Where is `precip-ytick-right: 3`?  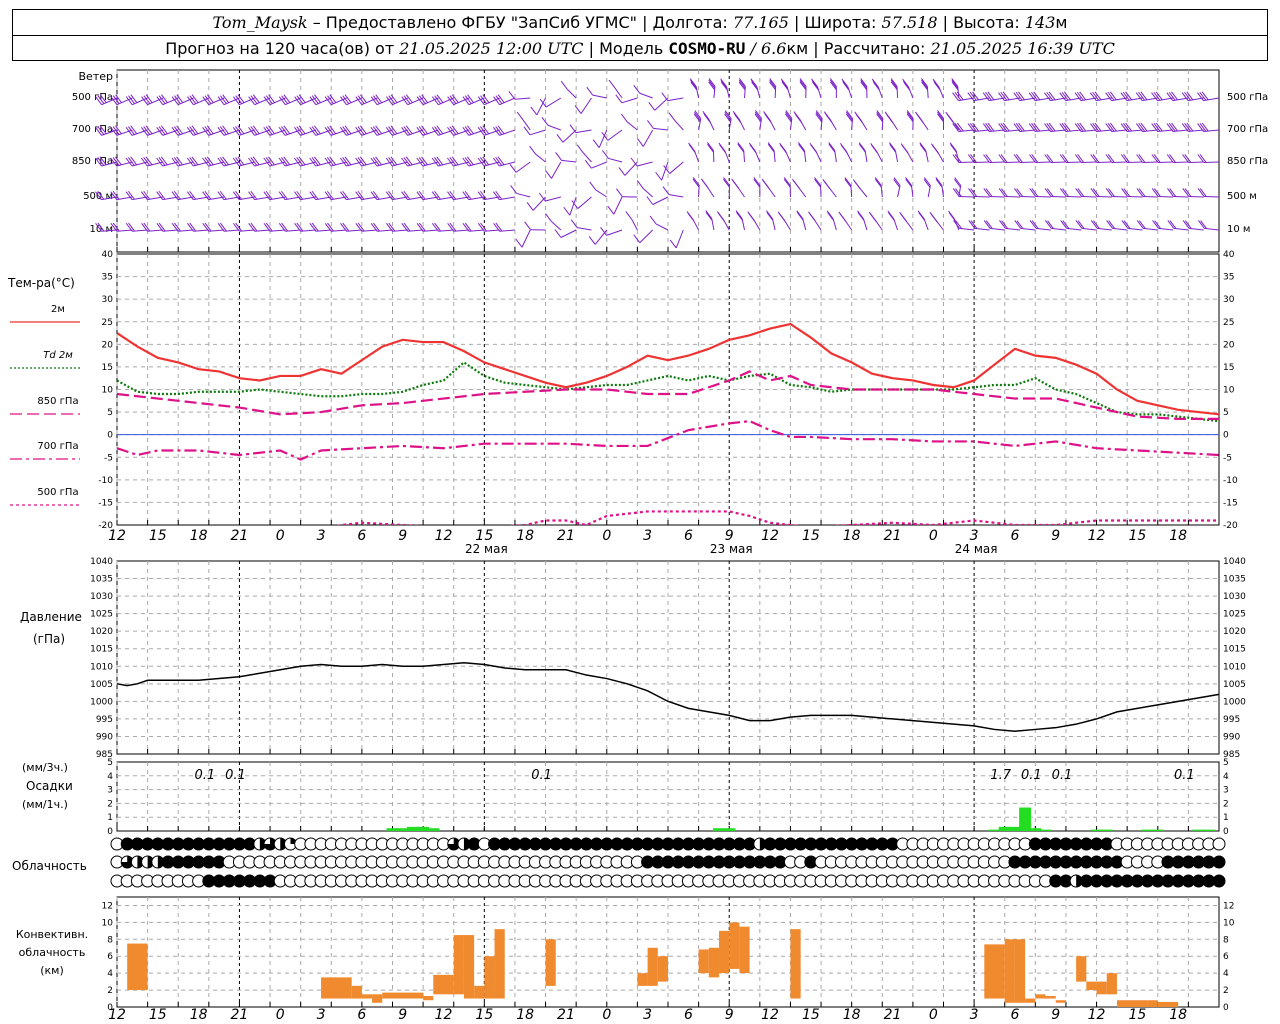
precip-ytick-right: 3 is located at coordinates (1226, 791).